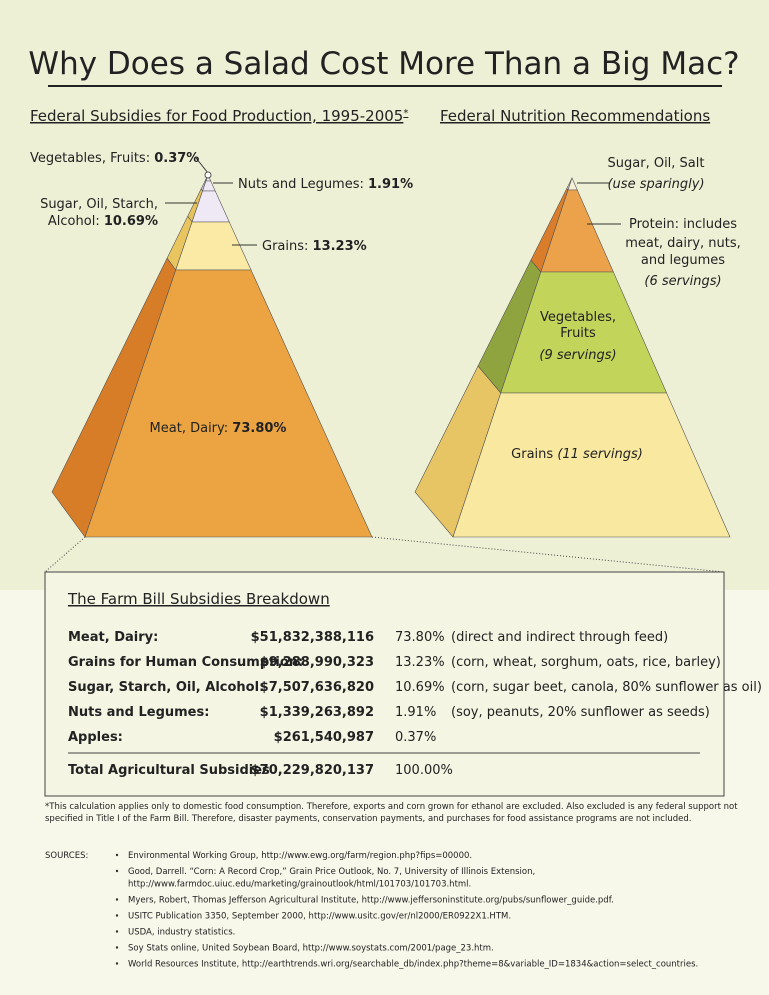  I want to click on right-heading: Federal Nutrition Recommendations, so click(575, 116).